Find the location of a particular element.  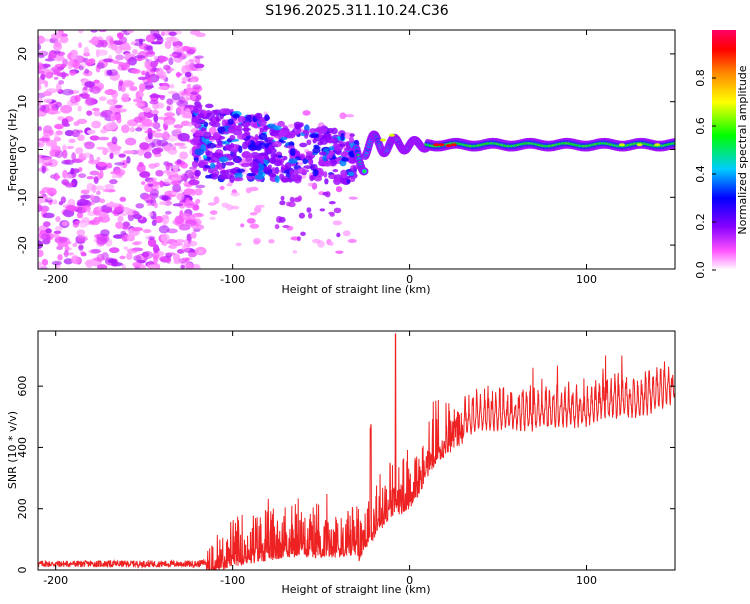

y-tick-label: 20 is located at coordinates (22, 54).